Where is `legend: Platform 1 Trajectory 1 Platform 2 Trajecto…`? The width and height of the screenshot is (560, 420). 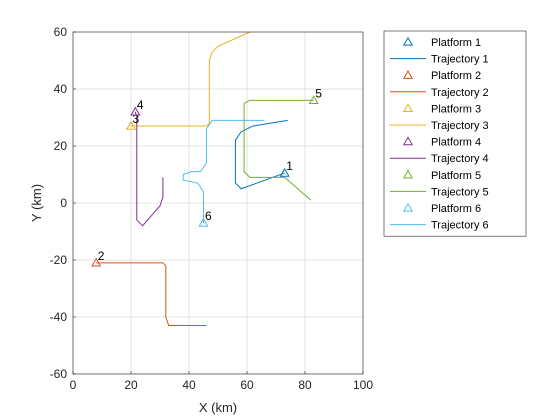 legend: Platform 1 Trajectory 1 Platform 2 Trajecto… is located at coordinates (455, 133).